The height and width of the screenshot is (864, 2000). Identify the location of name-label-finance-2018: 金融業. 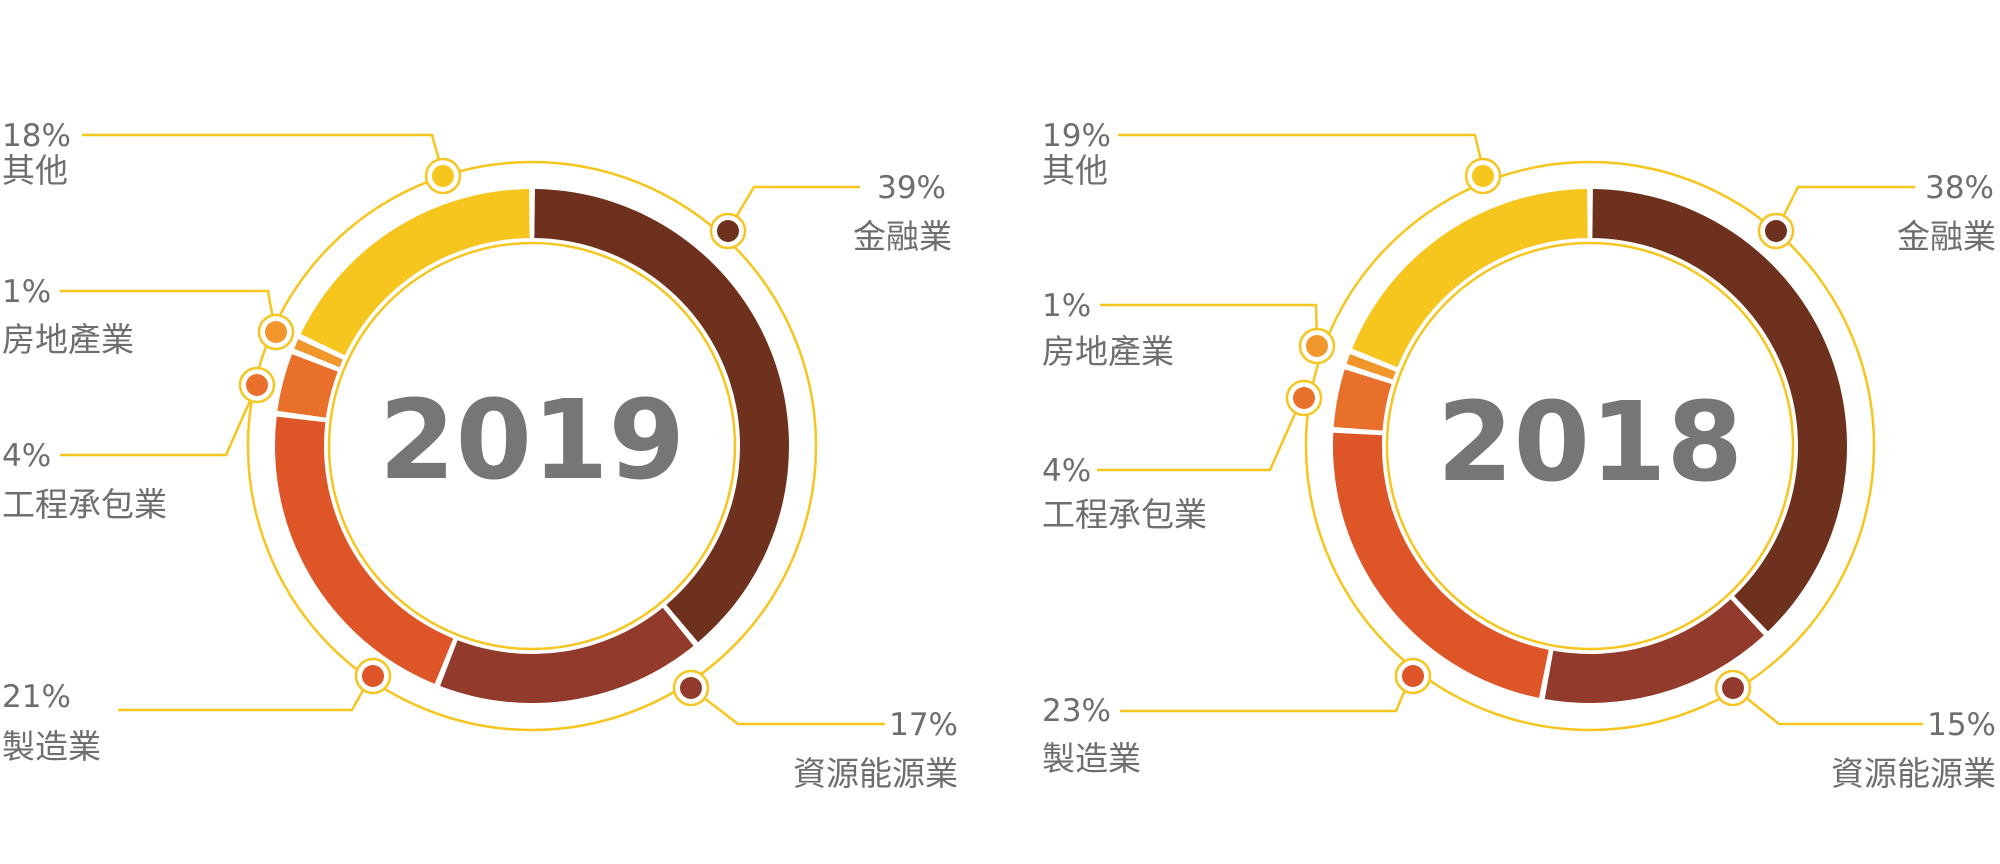
(1946, 236).